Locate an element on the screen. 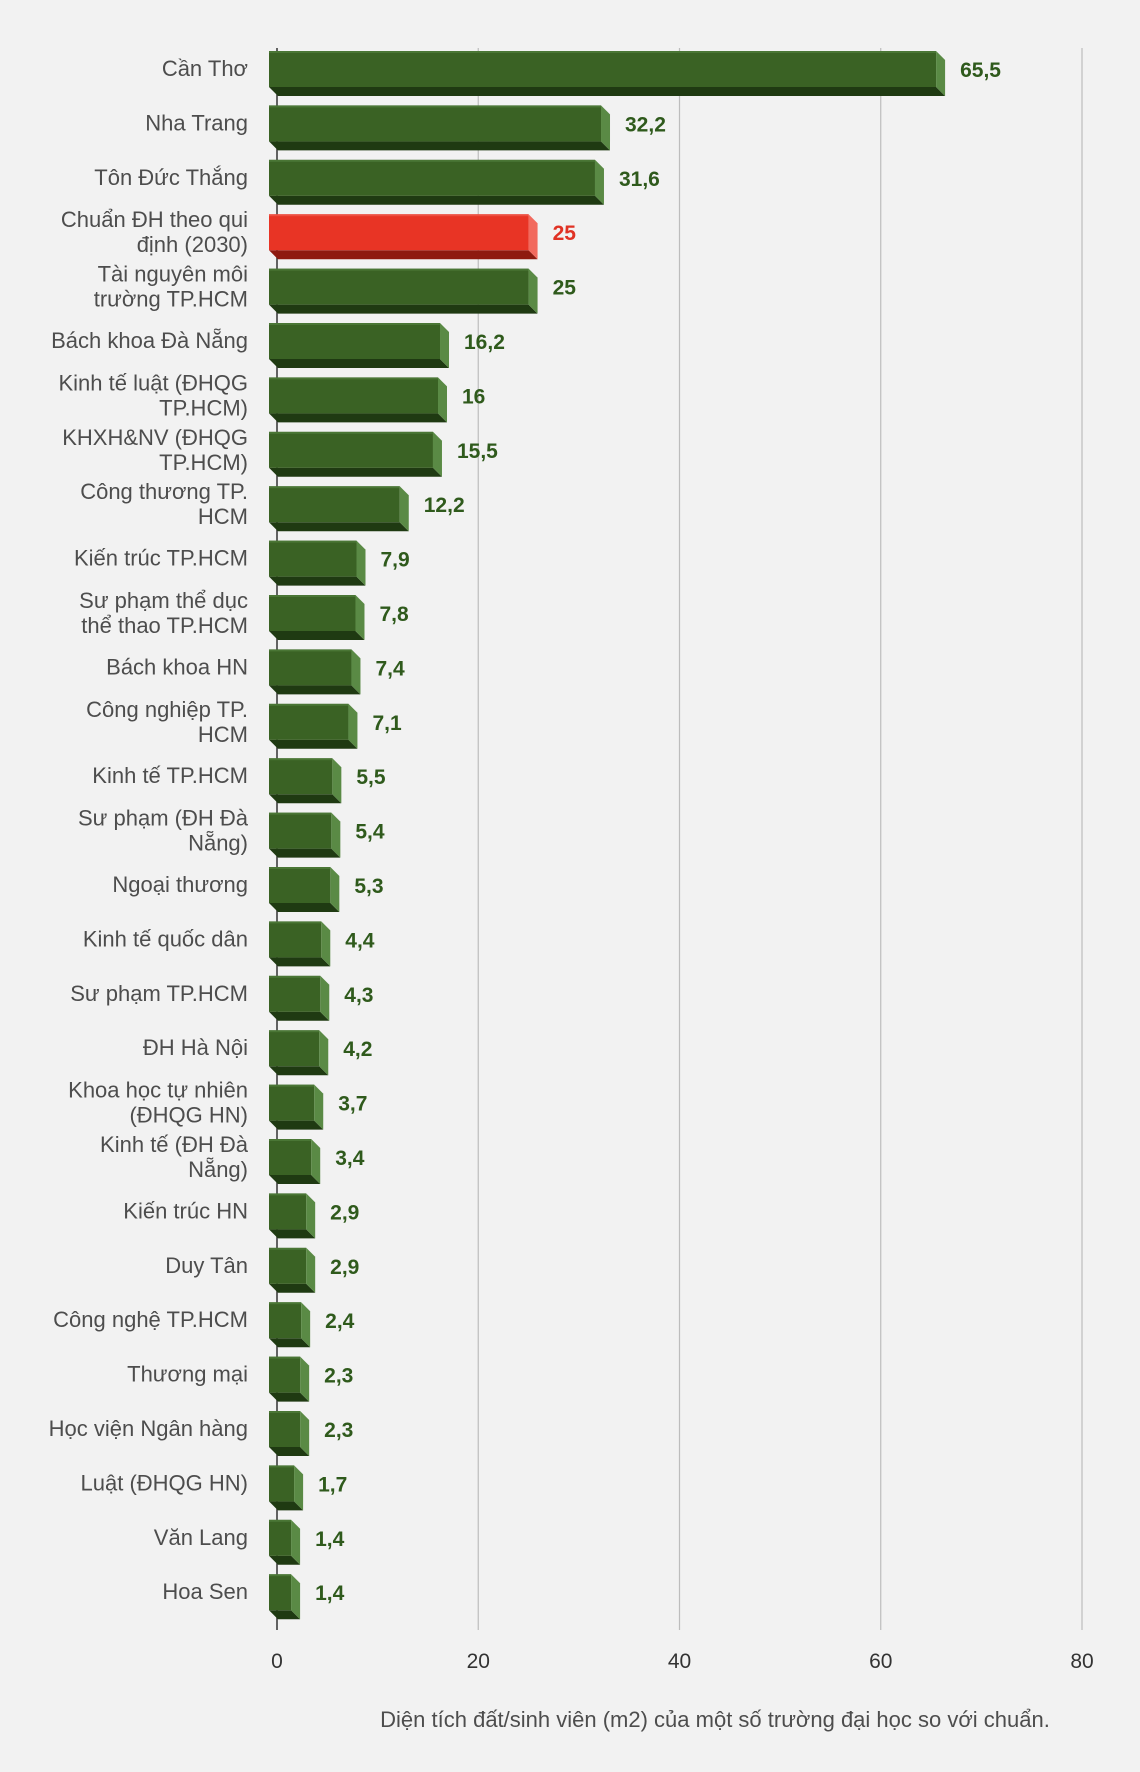 This screenshot has width=1140, height=1772. category-label: Khoa học tự nhiên (ĐHQG HN) is located at coordinates (158, 1103).